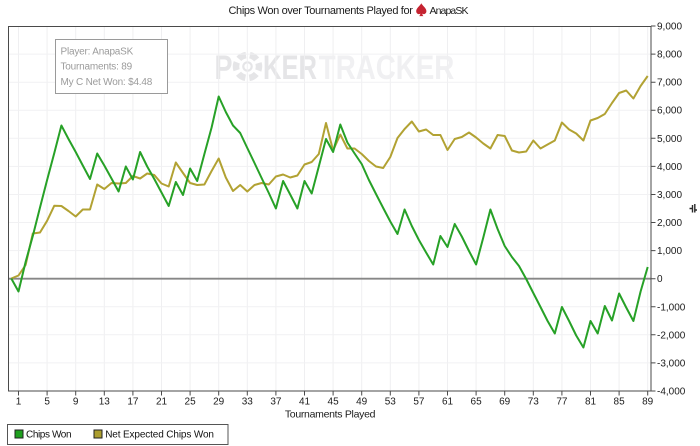 This screenshot has width=700, height=446. What do you see at coordinates (669, 111) in the screenshot?
I see `svg-text: 6,000` at bounding box center [669, 111].